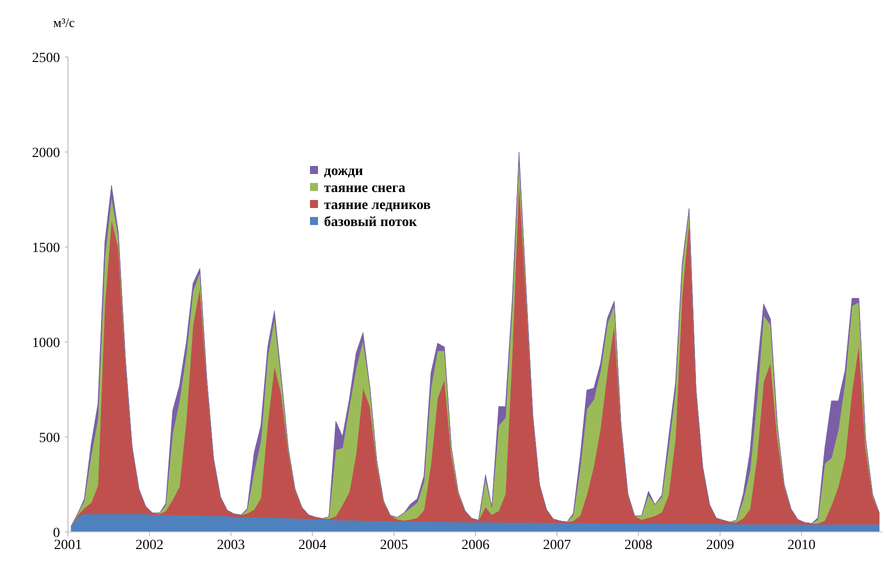 Image resolution: width=883 pixels, height=563 pixels. What do you see at coordinates (56, 533) in the screenshot?
I see `y-tick-label: 0` at bounding box center [56, 533].